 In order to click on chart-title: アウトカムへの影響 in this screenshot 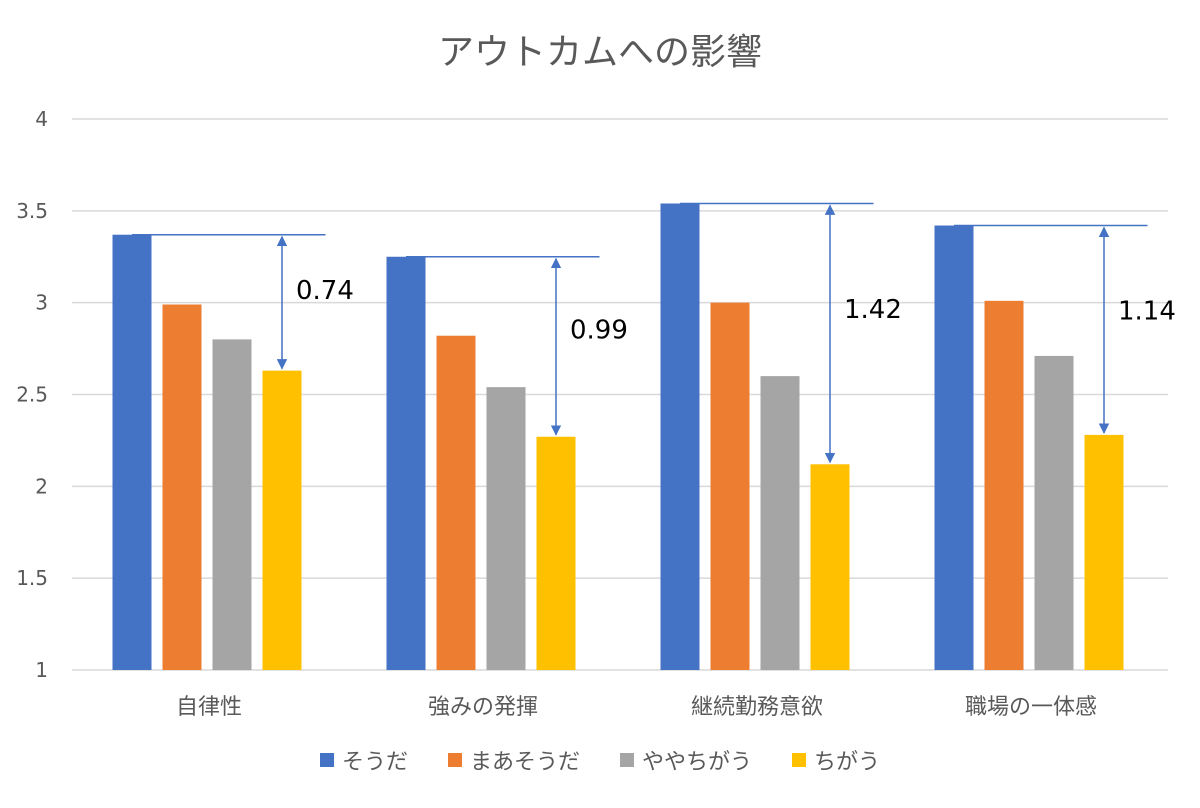, I will do `click(600, 52)`.